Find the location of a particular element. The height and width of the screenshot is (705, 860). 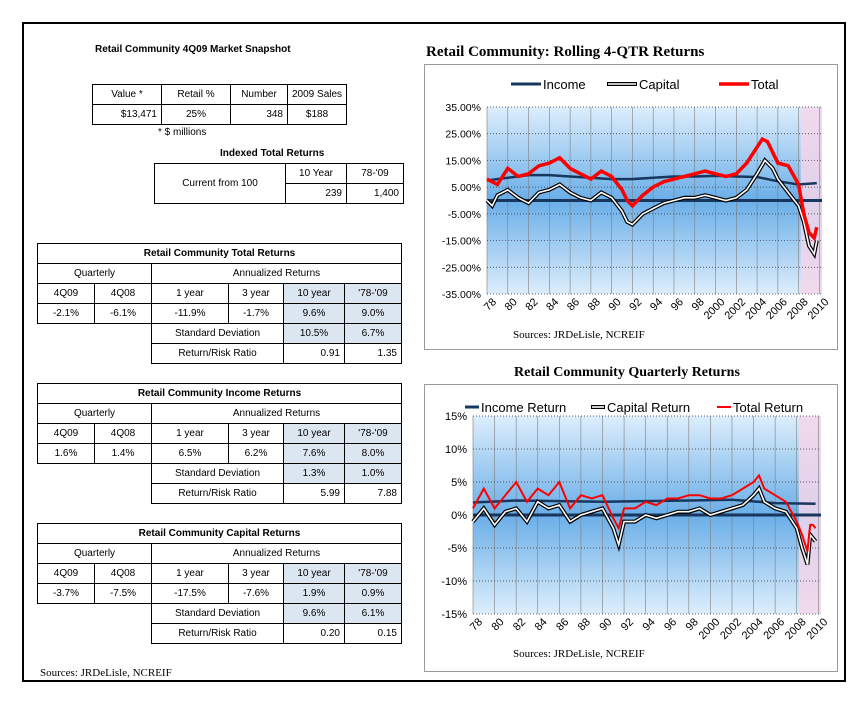

y-tick-label: -5.00% is located at coordinates (464, 215).